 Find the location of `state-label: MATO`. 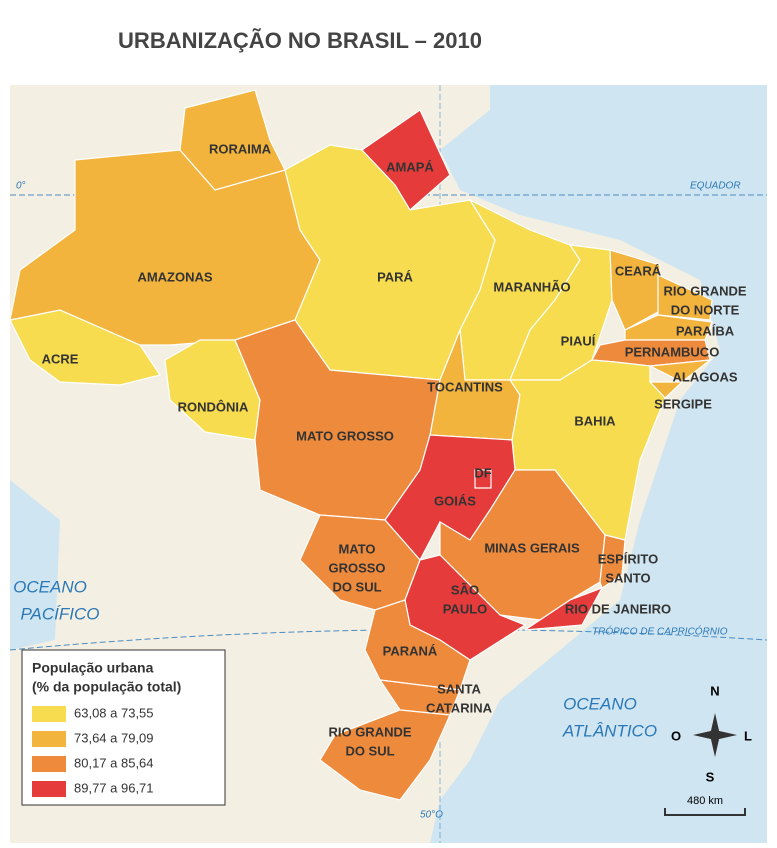

state-label: MATO is located at coordinates (356, 548).